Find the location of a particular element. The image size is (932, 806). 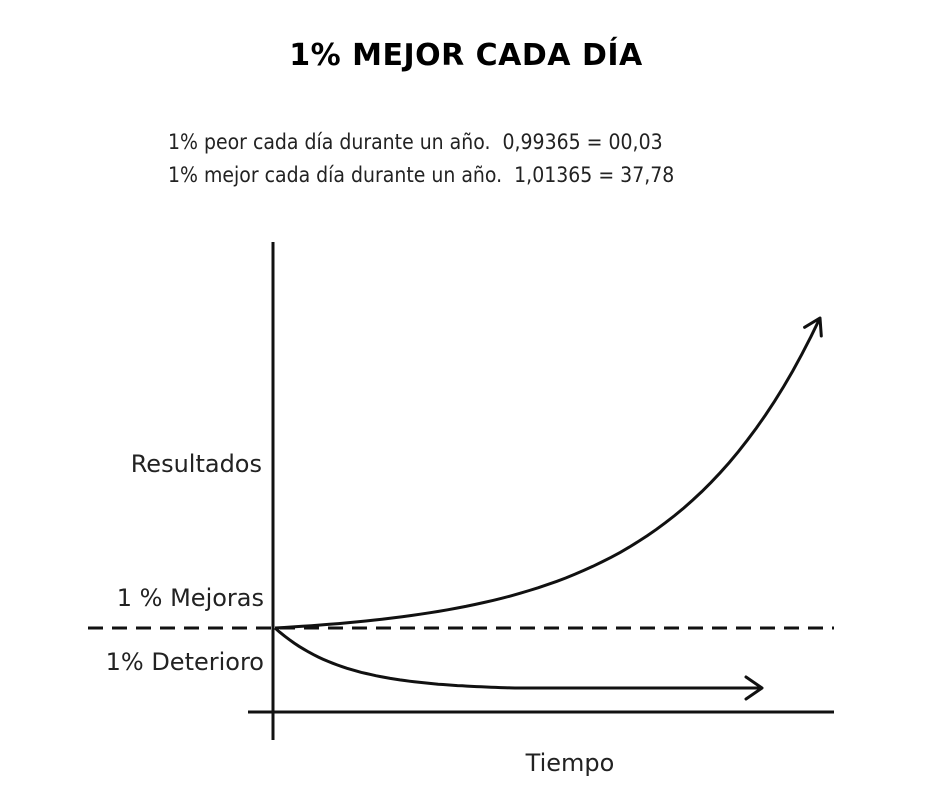

arrowhead-deterioro-icon is located at coordinates (754, 688).